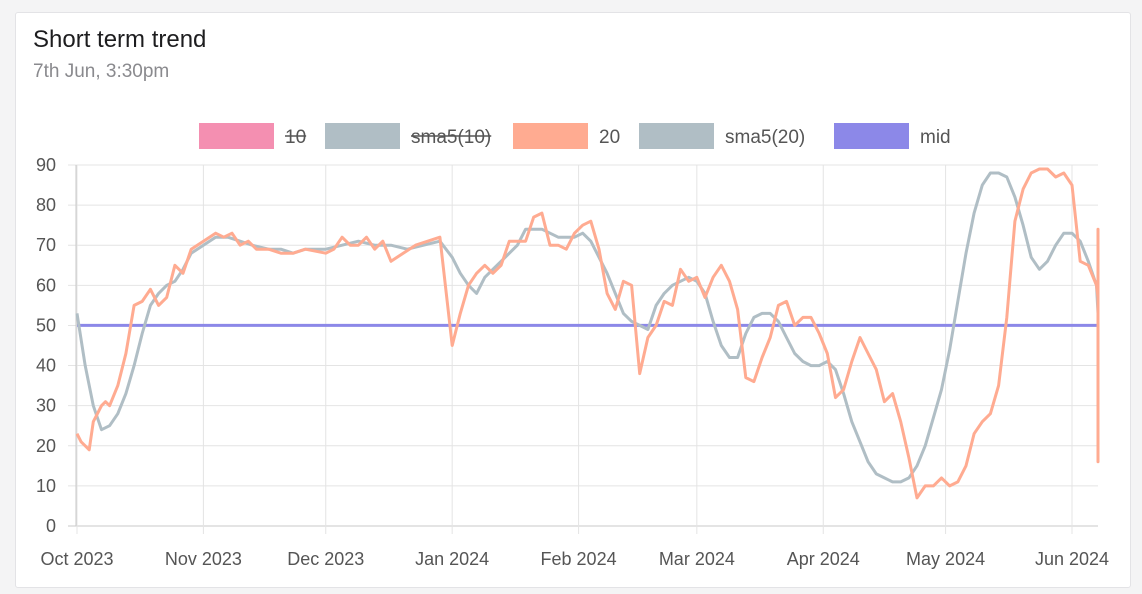 This screenshot has height=594, width=1142. I want to click on legend-item-4: sma5(20), so click(722, 136).